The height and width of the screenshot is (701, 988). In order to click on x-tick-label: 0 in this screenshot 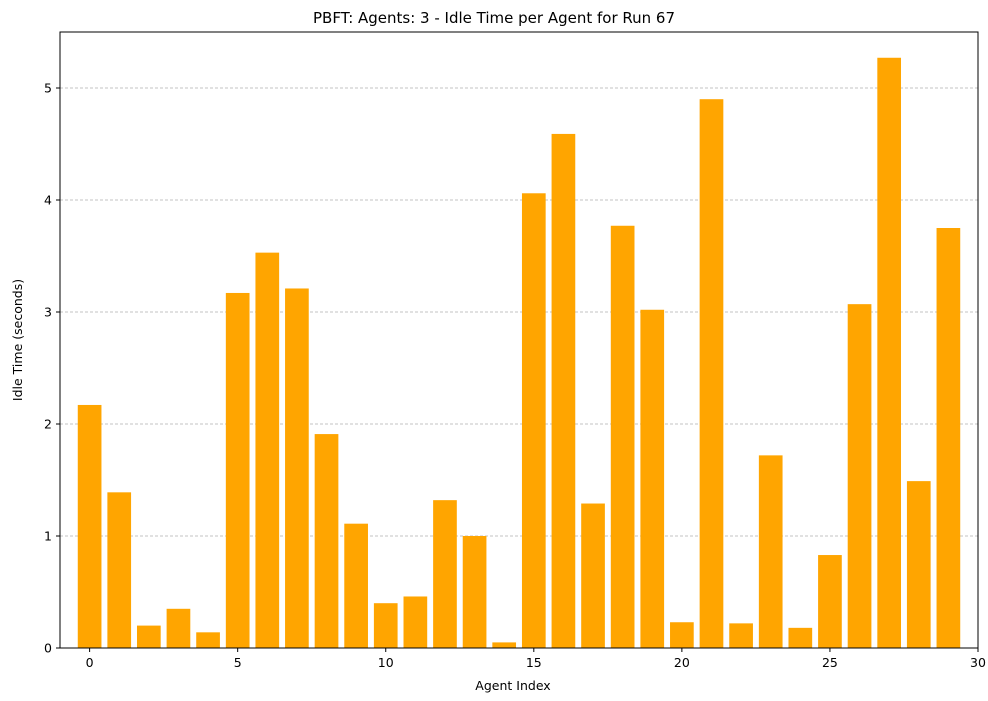, I will do `click(90, 662)`.